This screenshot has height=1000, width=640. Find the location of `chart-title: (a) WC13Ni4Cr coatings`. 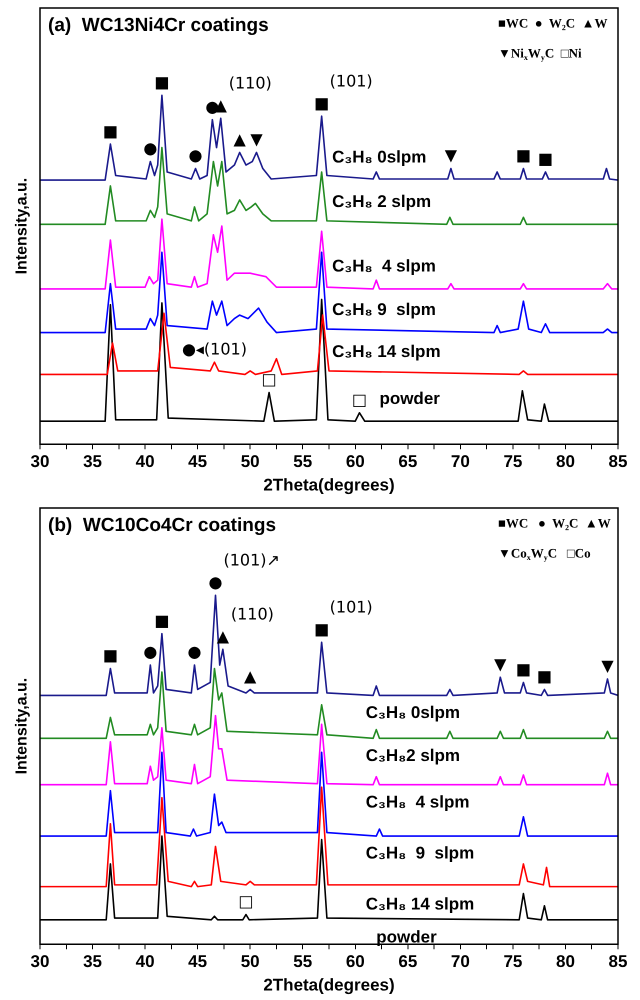

chart-title: (a) WC13Ni4Cr coatings is located at coordinates (158, 25).